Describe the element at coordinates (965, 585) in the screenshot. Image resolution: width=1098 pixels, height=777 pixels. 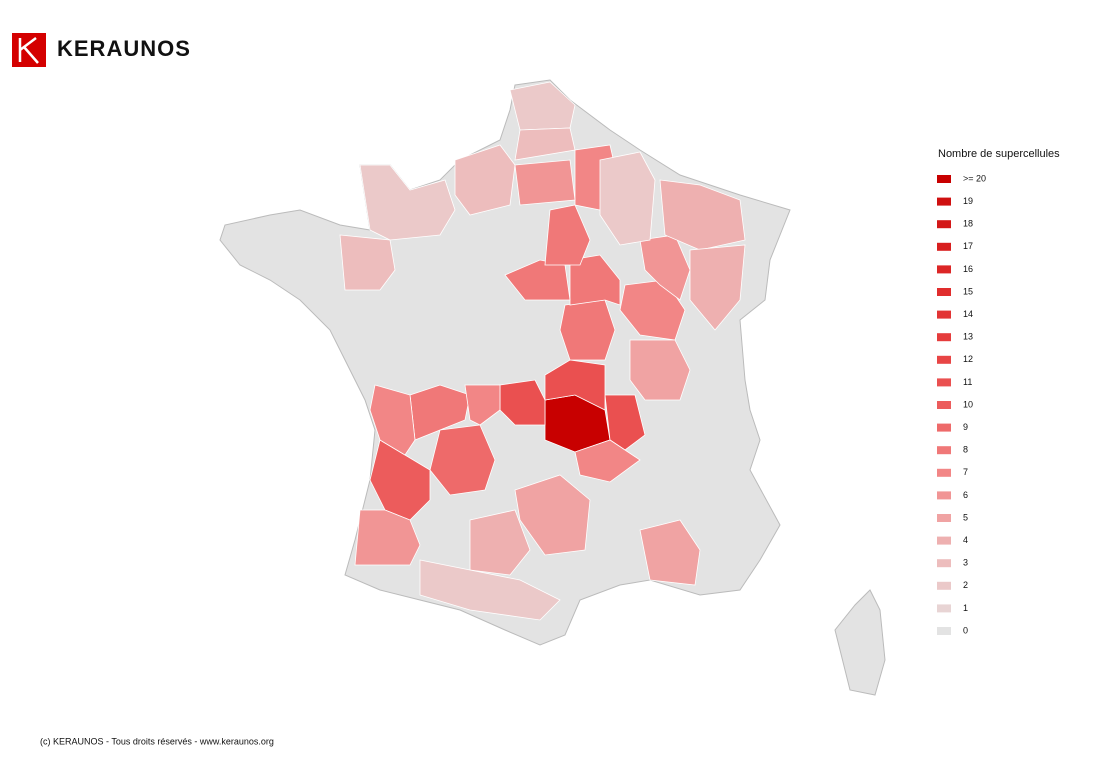
I see `legend-label: 2` at that location.